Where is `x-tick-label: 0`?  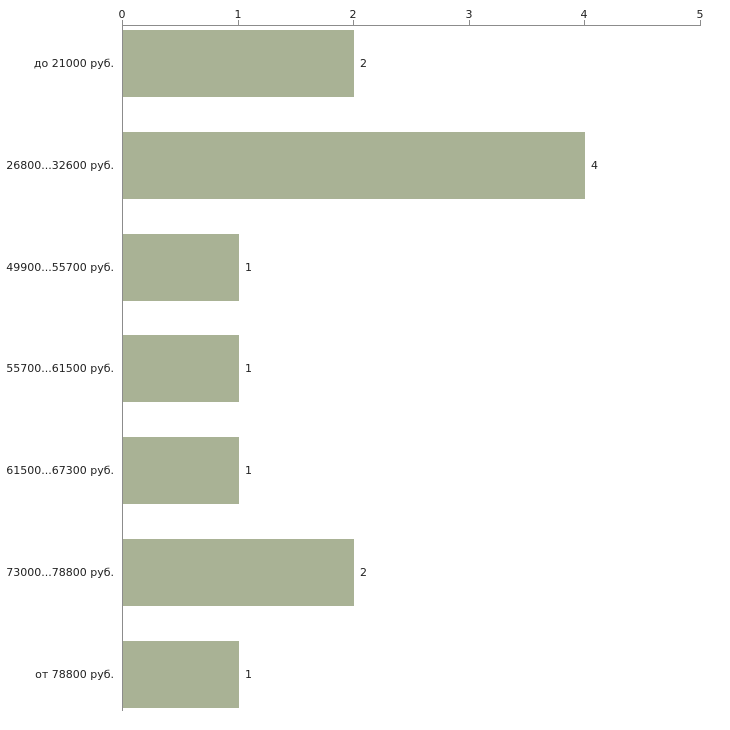 x-tick-label: 0 is located at coordinates (122, 14).